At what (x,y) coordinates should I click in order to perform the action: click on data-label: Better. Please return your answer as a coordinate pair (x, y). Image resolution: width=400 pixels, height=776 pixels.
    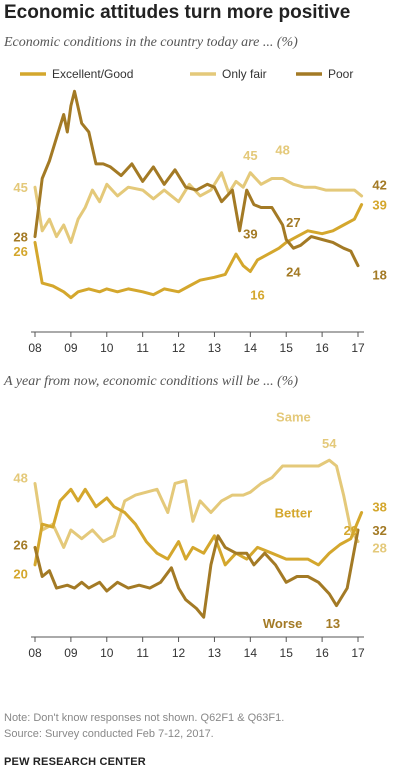
    Looking at the image, I should click on (294, 513).